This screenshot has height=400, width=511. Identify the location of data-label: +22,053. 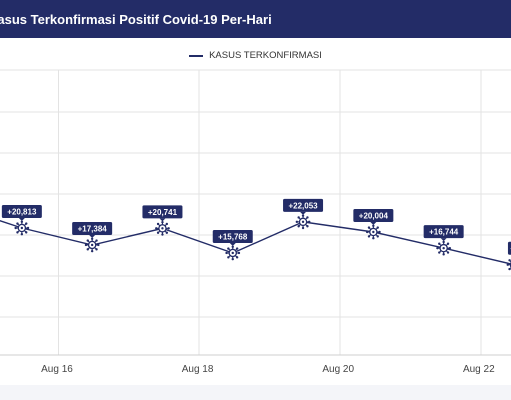
(303, 206).